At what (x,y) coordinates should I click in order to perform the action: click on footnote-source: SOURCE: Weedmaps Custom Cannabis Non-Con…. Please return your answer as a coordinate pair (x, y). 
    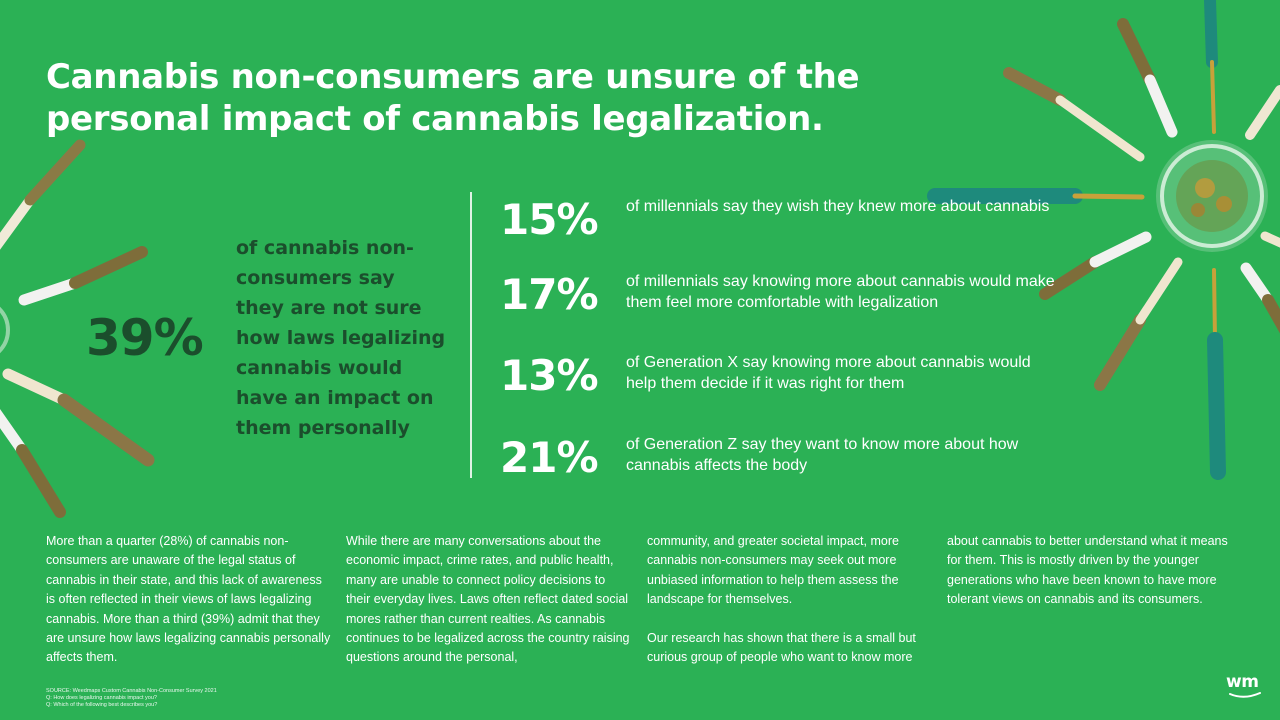
    Looking at the image, I should click on (131, 691).